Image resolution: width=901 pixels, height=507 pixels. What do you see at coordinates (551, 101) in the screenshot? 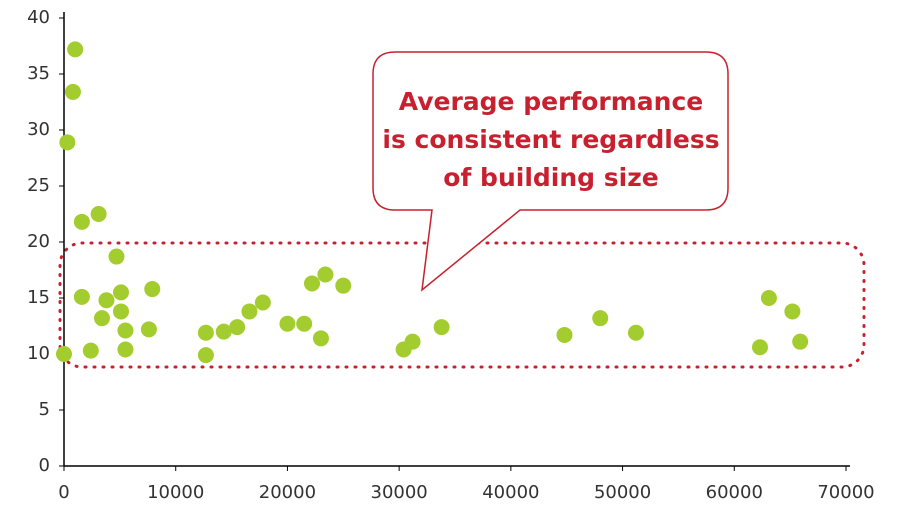
I see `annotation: Average performance` at bounding box center [551, 101].